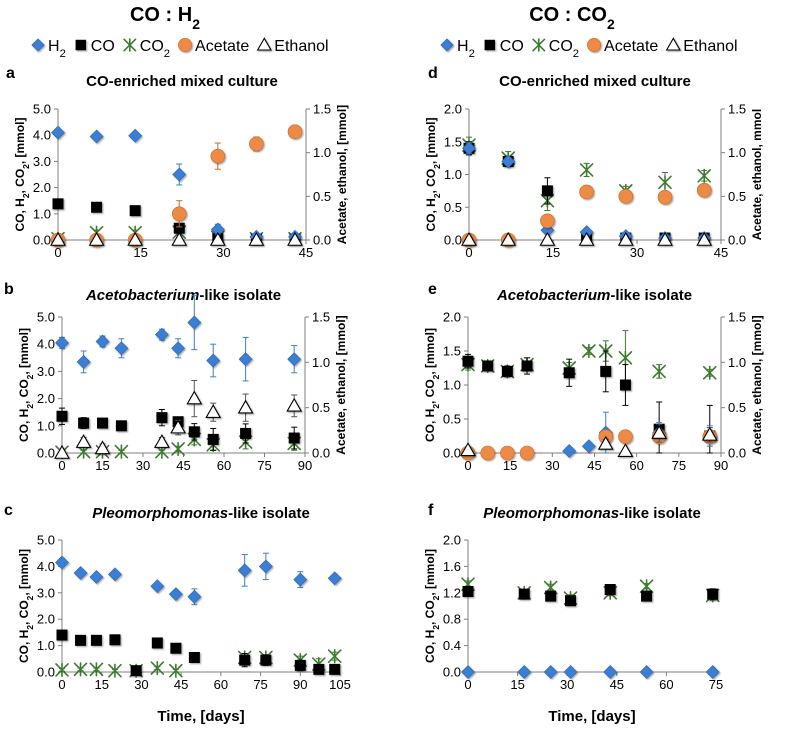  I want to click on y-tick-label: 3.0, so click(46, 592).